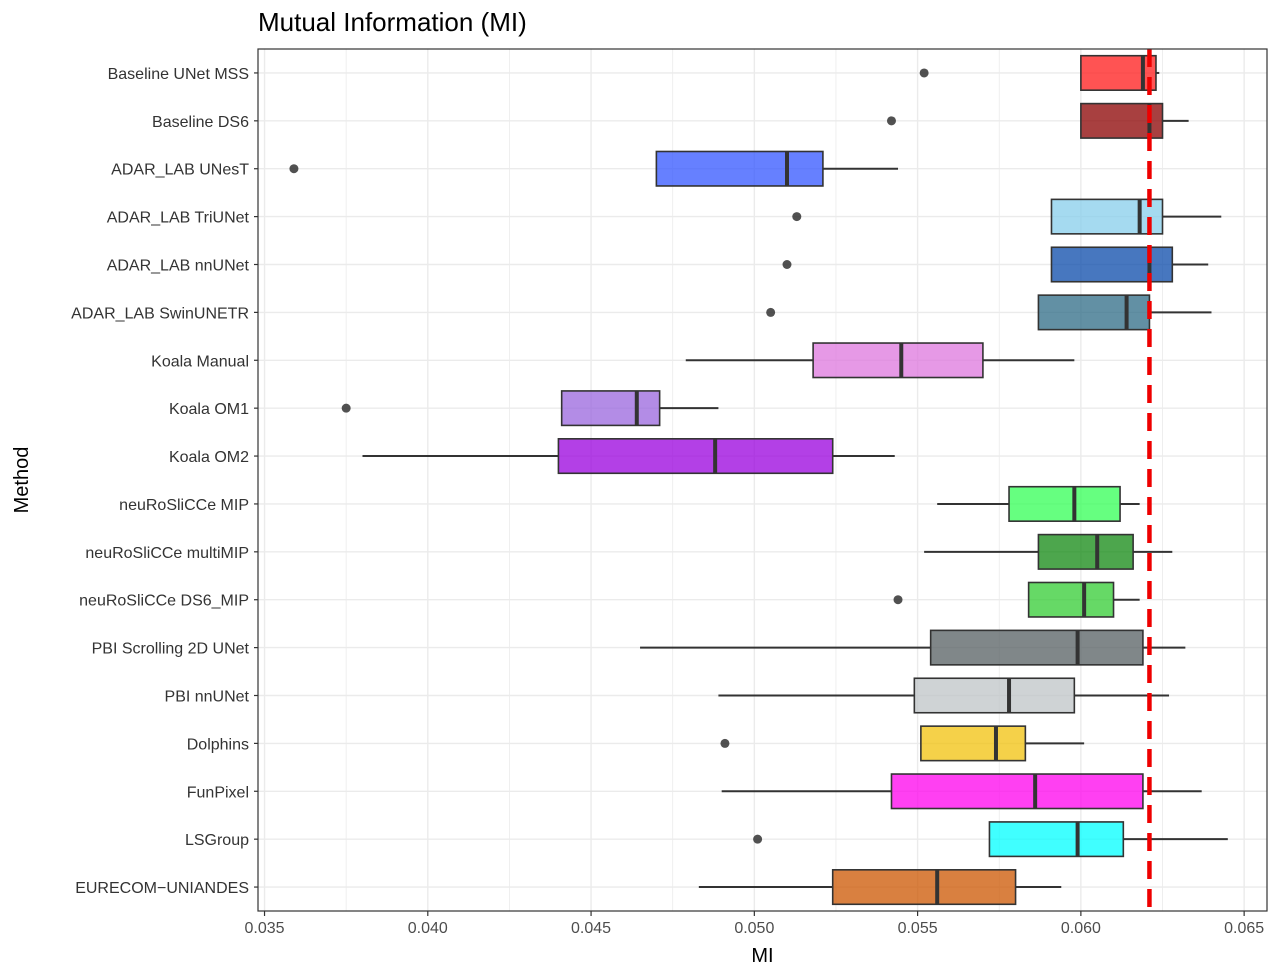 Image resolution: width=1279 pixels, height=978 pixels. Describe the element at coordinates (989, 312) in the screenshot. I see `box-adar-lab-swinunetr` at that location.